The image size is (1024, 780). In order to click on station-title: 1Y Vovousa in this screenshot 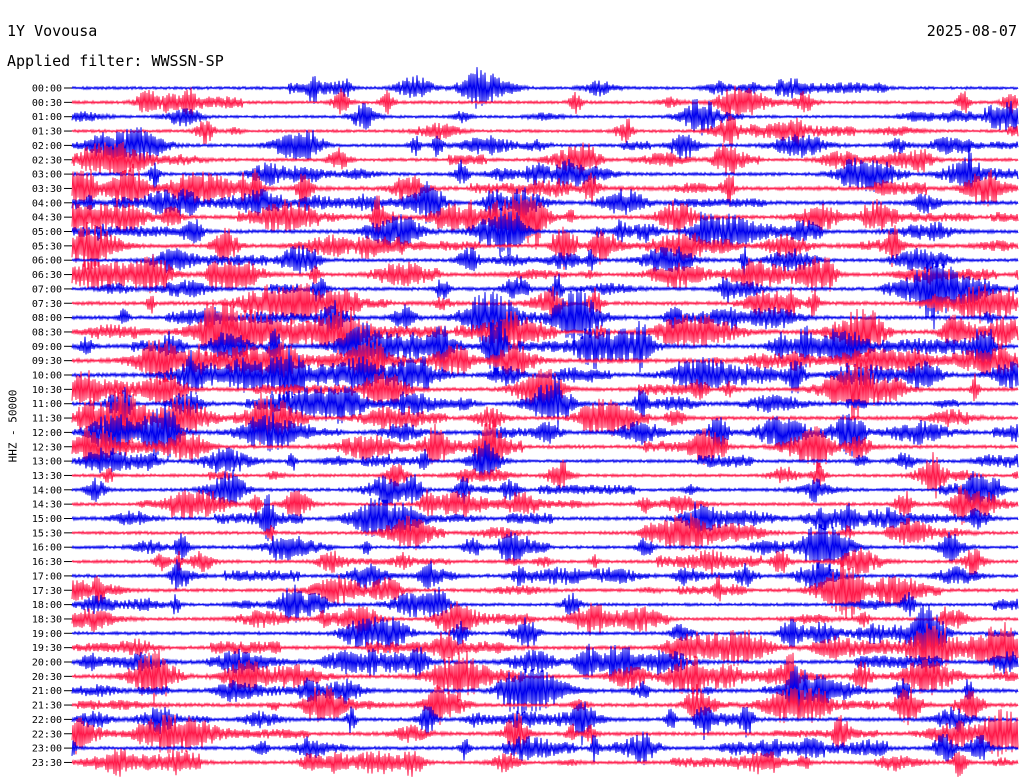, I will do `click(52, 31)`.